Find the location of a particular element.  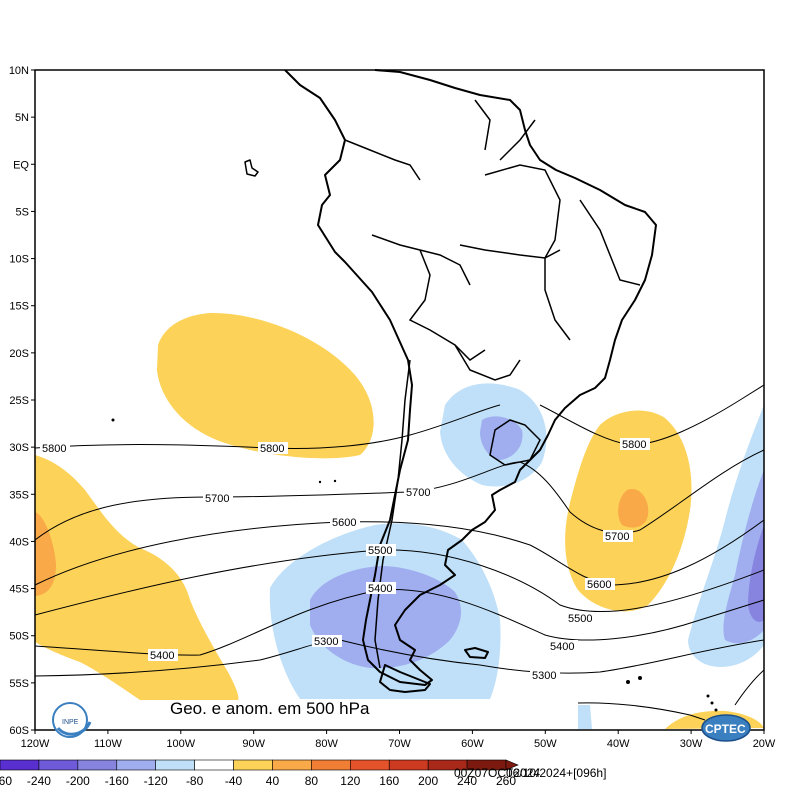

lon-tick-label: 40W is located at coordinates (618, 744).